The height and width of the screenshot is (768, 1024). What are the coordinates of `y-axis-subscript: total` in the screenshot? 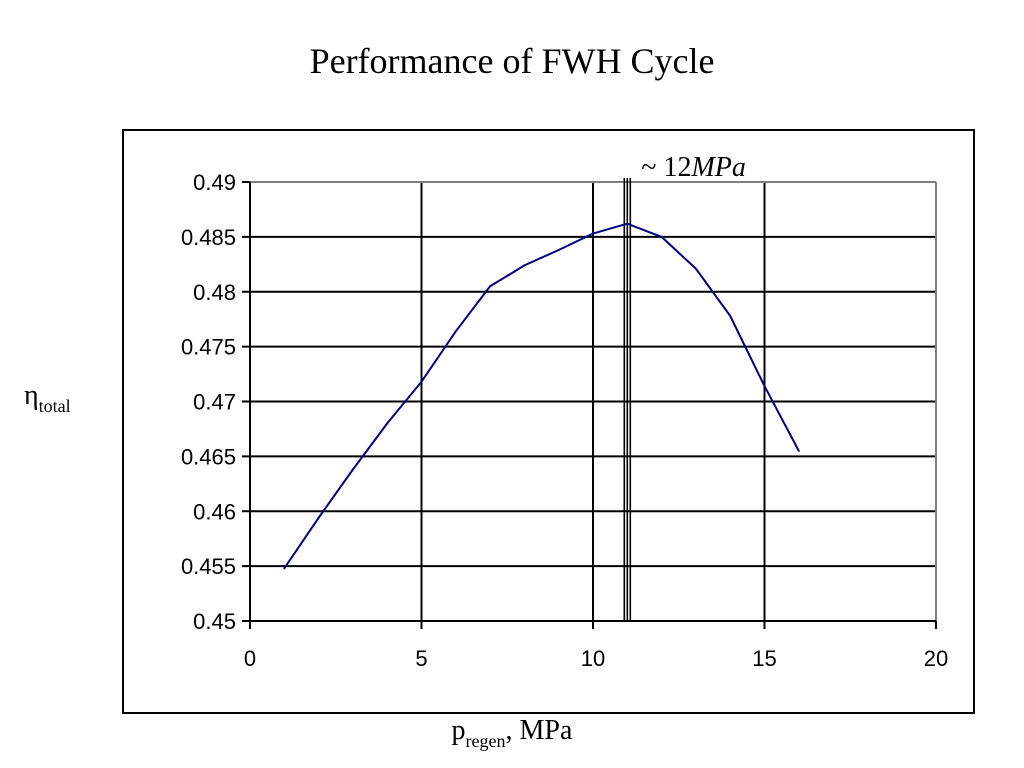 It's located at (54, 406).